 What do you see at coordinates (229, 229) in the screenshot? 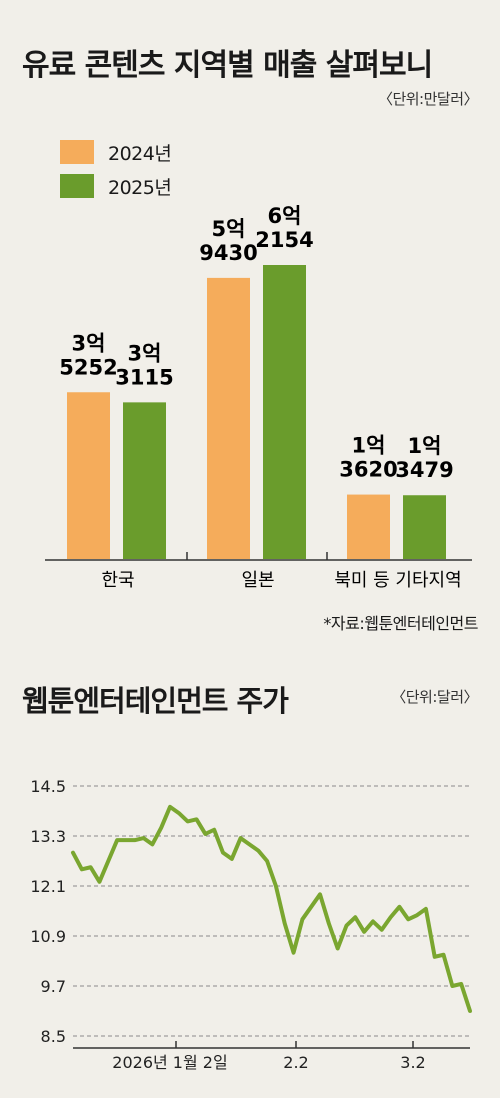
I see `bar-value-label-1-0-0: 5억` at bounding box center [229, 229].